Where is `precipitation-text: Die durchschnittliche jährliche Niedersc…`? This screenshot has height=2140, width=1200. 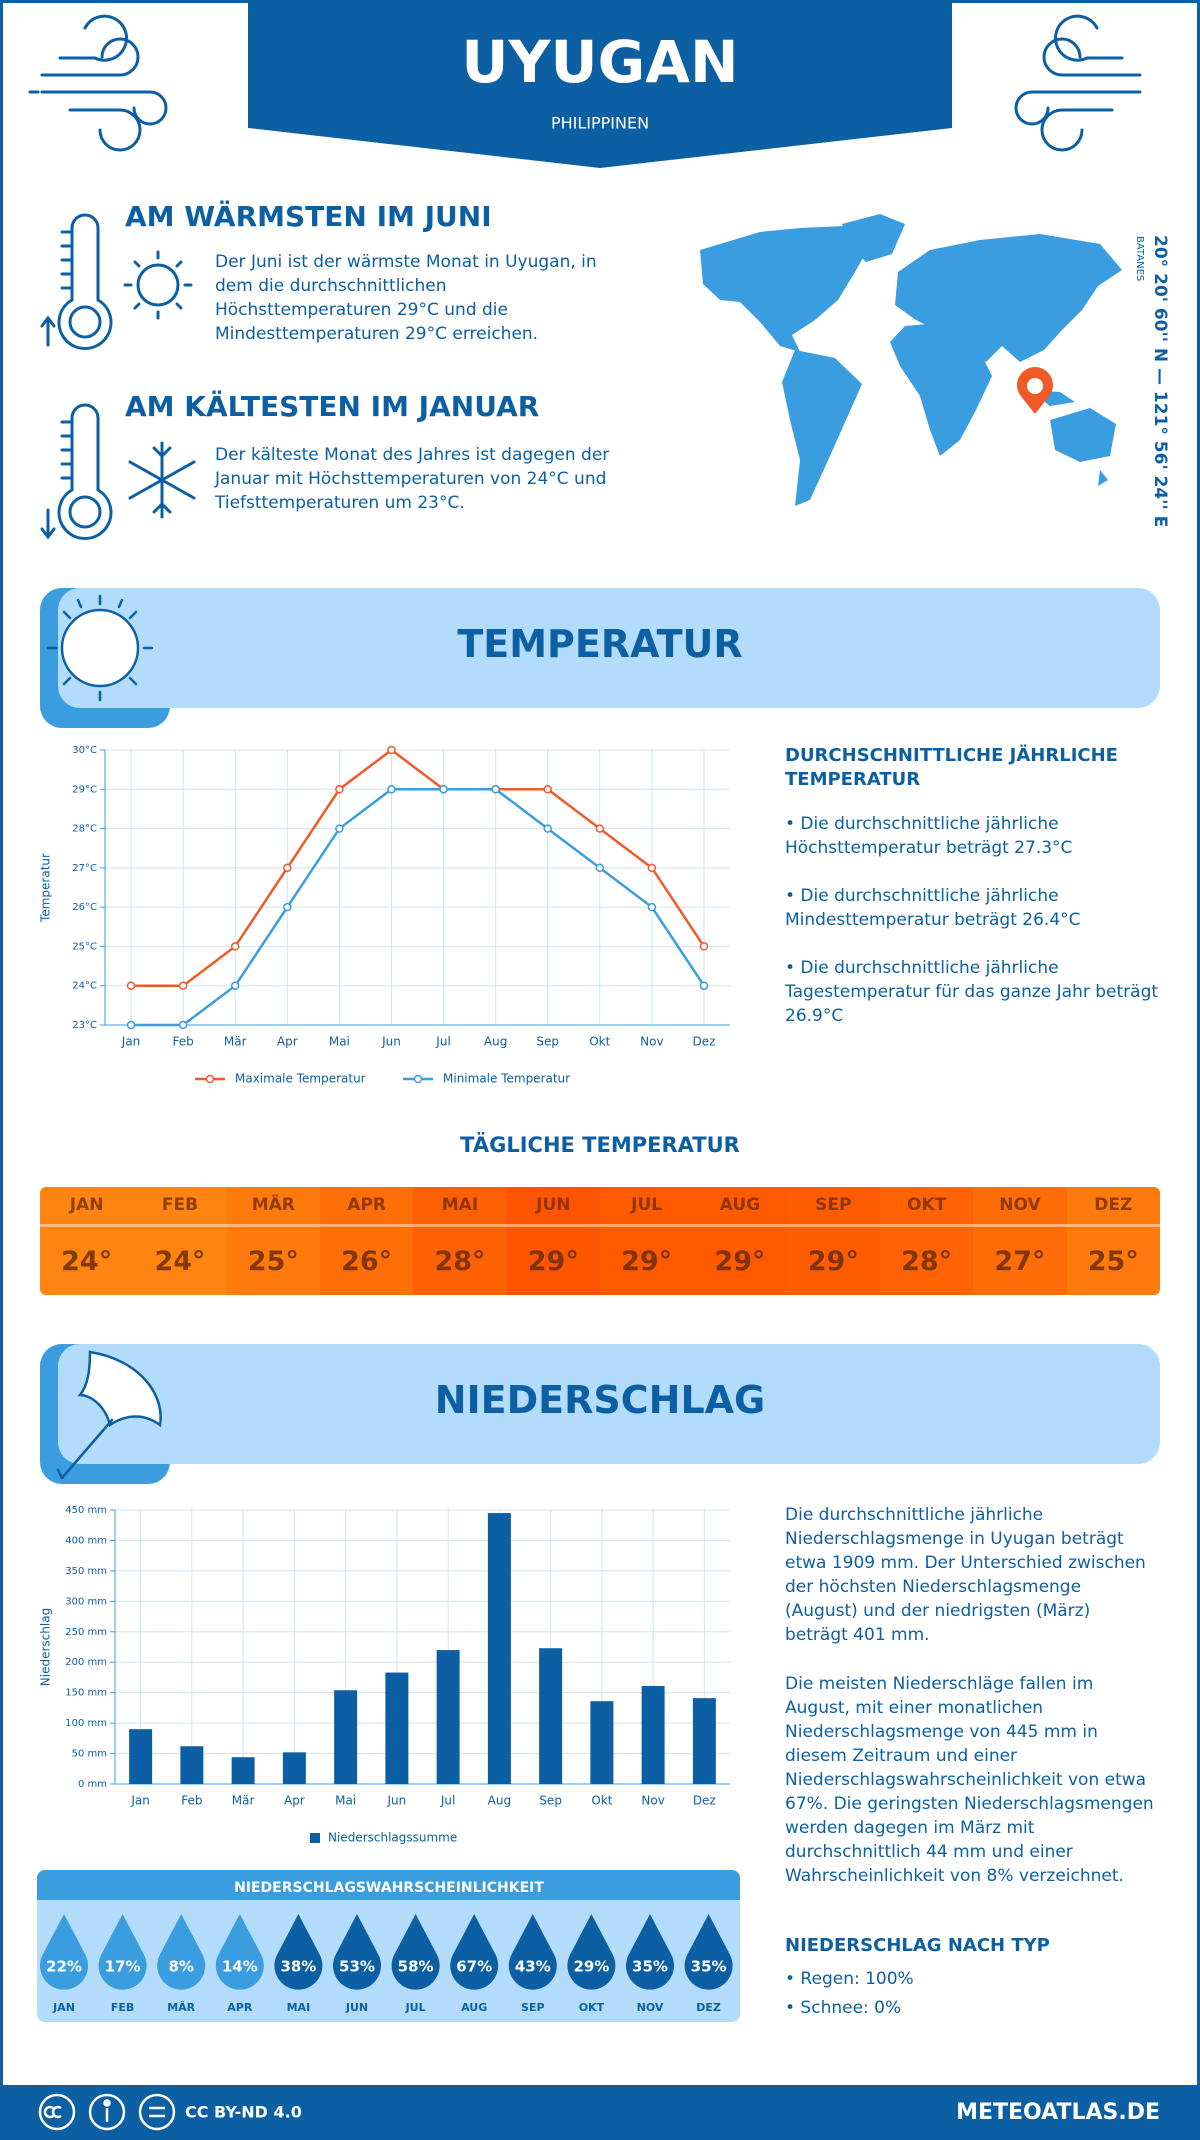 precipitation-text: Die durchschnittliche jährliche Niedersc… is located at coordinates (965, 1575).